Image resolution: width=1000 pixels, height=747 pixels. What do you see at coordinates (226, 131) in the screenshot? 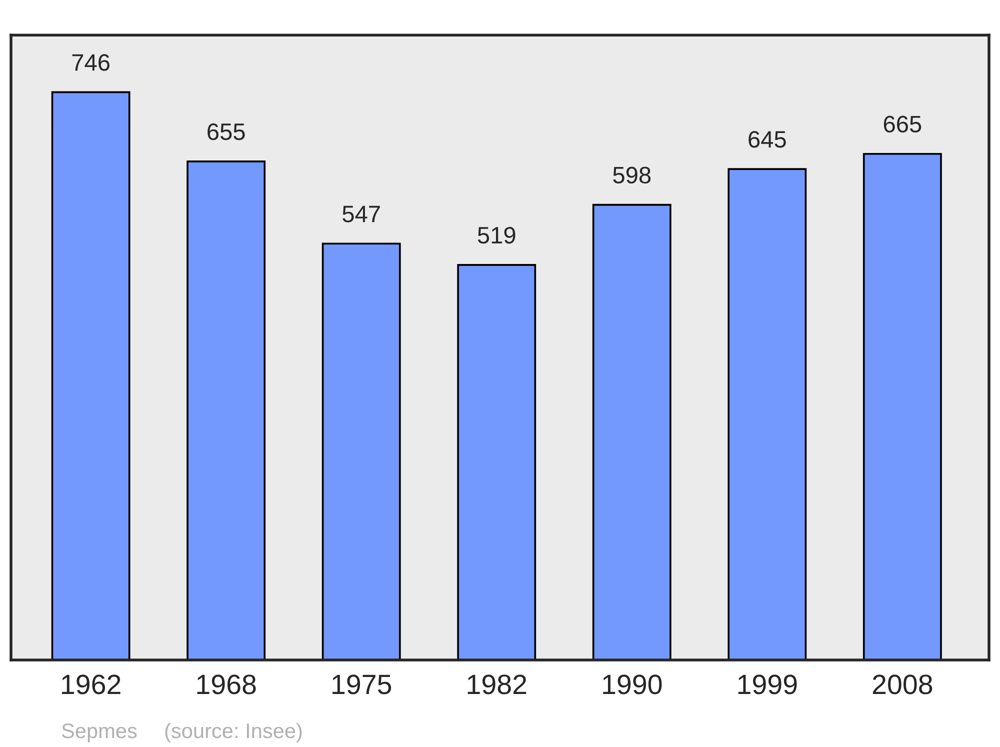
I see `data-label: 655` at bounding box center [226, 131].